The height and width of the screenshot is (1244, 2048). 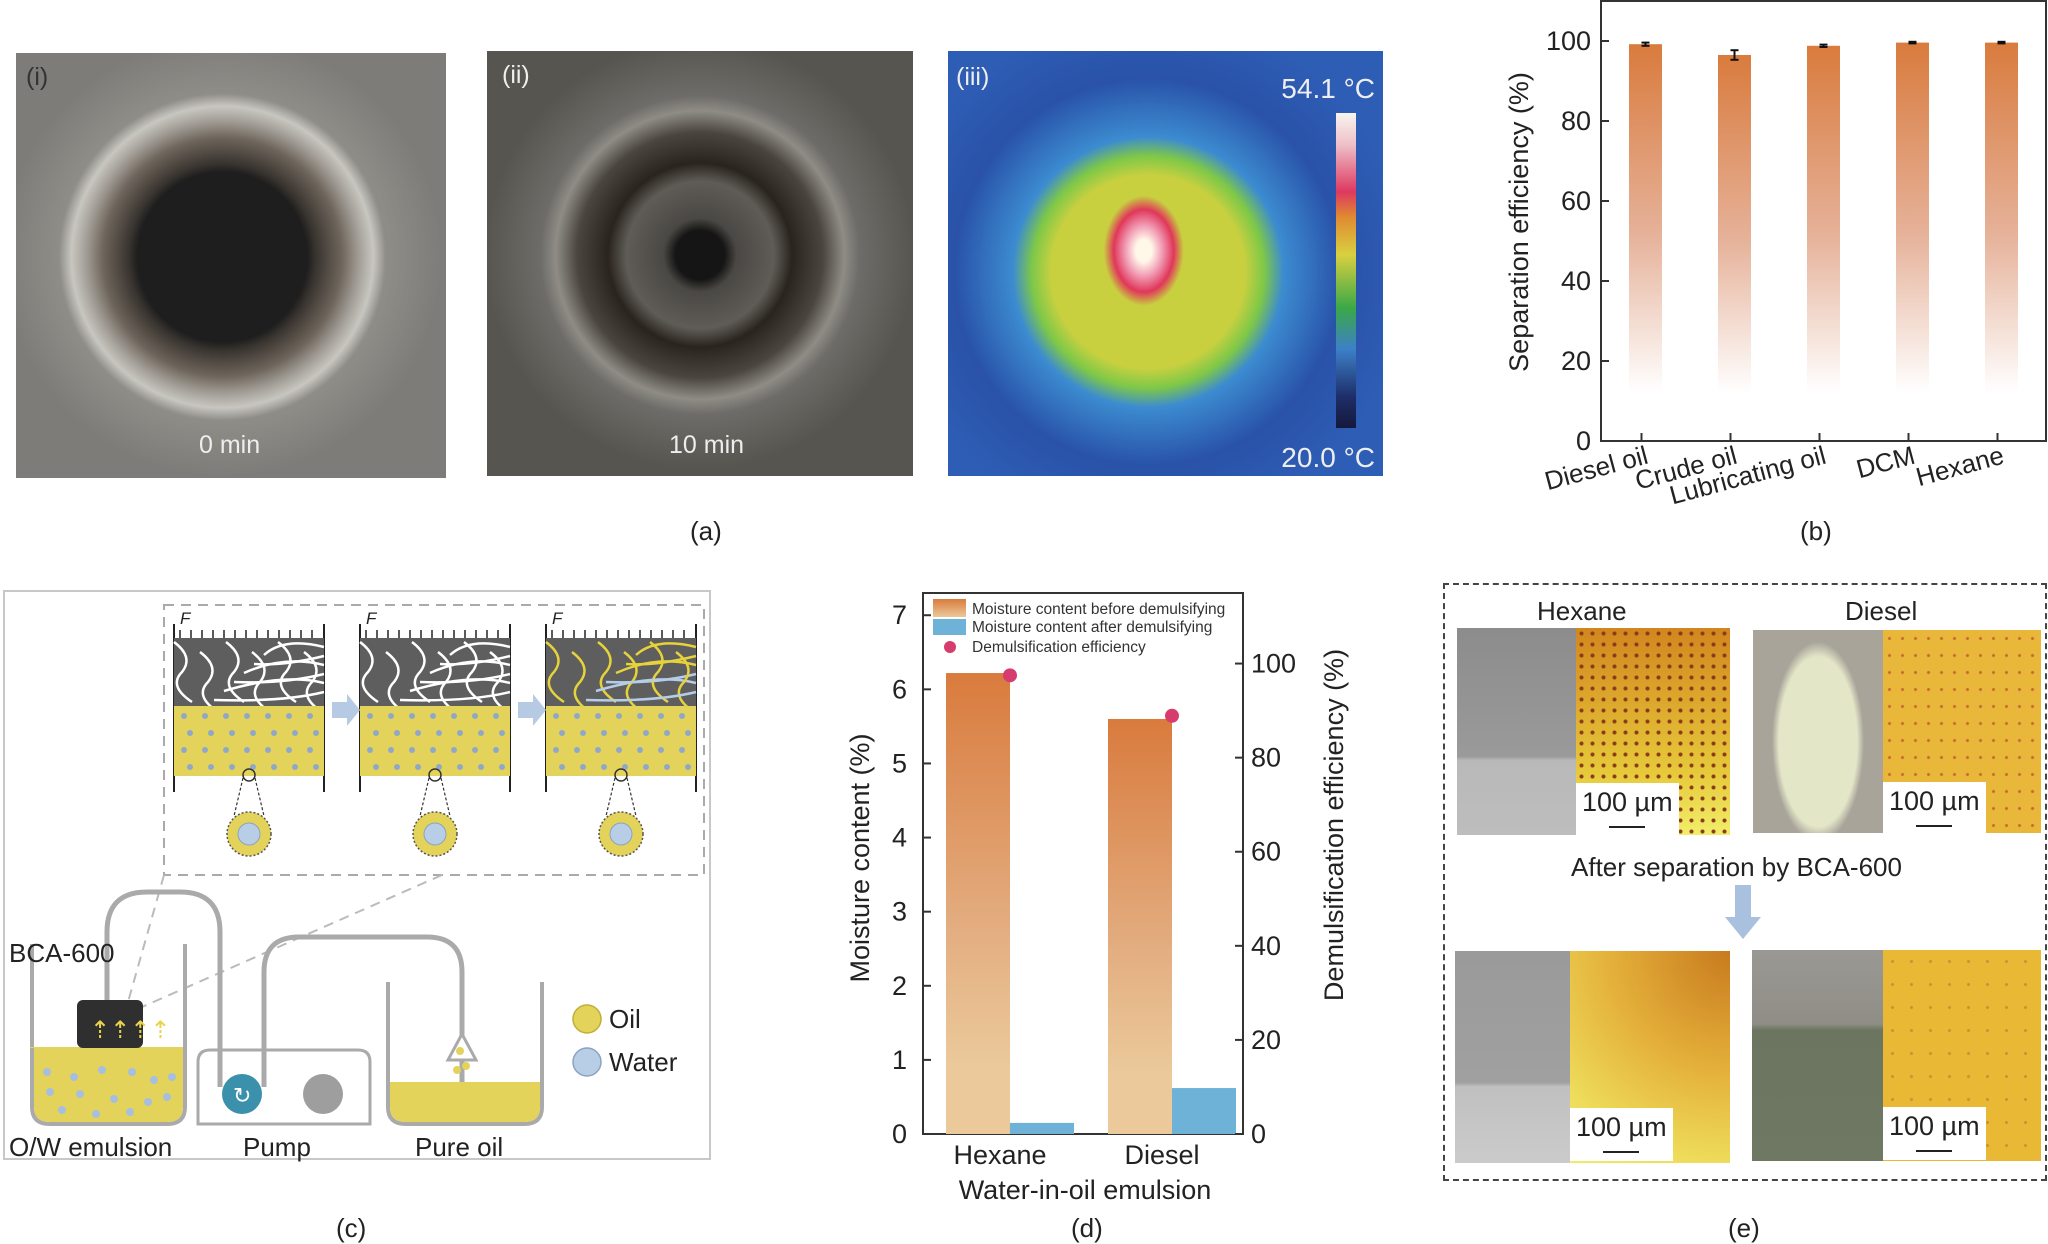 I want to click on caption-d: (d), so click(x=1087, y=1228).